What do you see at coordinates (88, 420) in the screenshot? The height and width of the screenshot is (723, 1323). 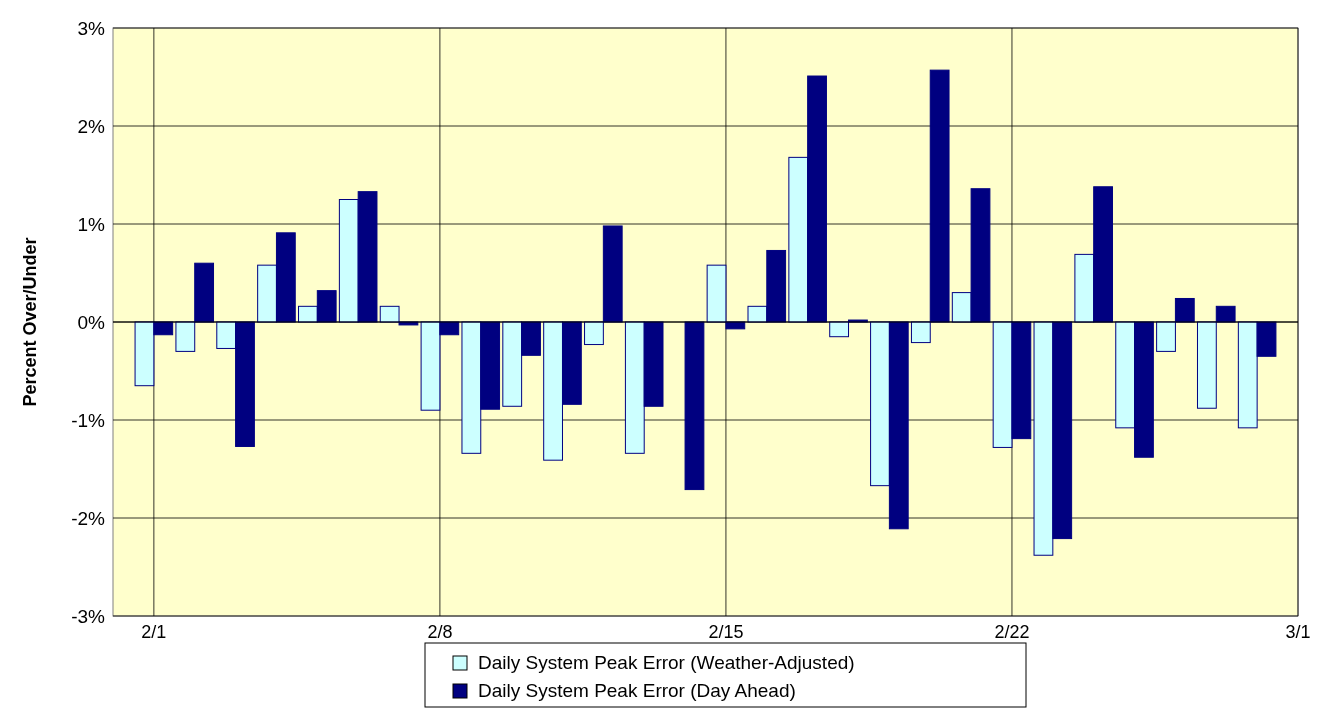 I see `y-tick-label: -1%` at bounding box center [88, 420].